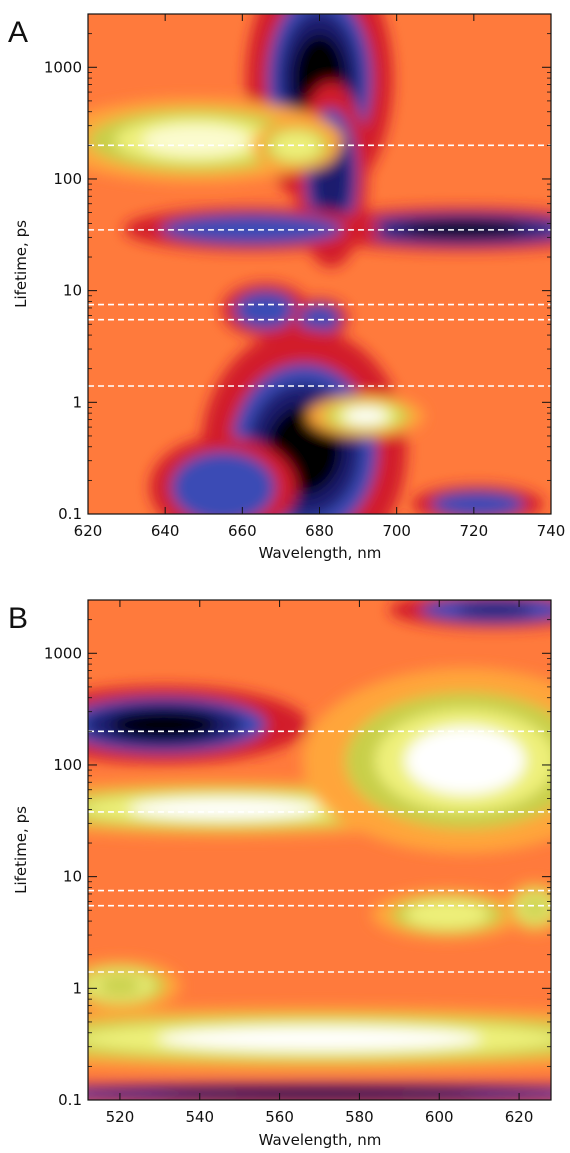 The width and height of the screenshot is (570, 1153). I want to click on panel-b-y-label: Lifetime, ps, so click(21, 850).